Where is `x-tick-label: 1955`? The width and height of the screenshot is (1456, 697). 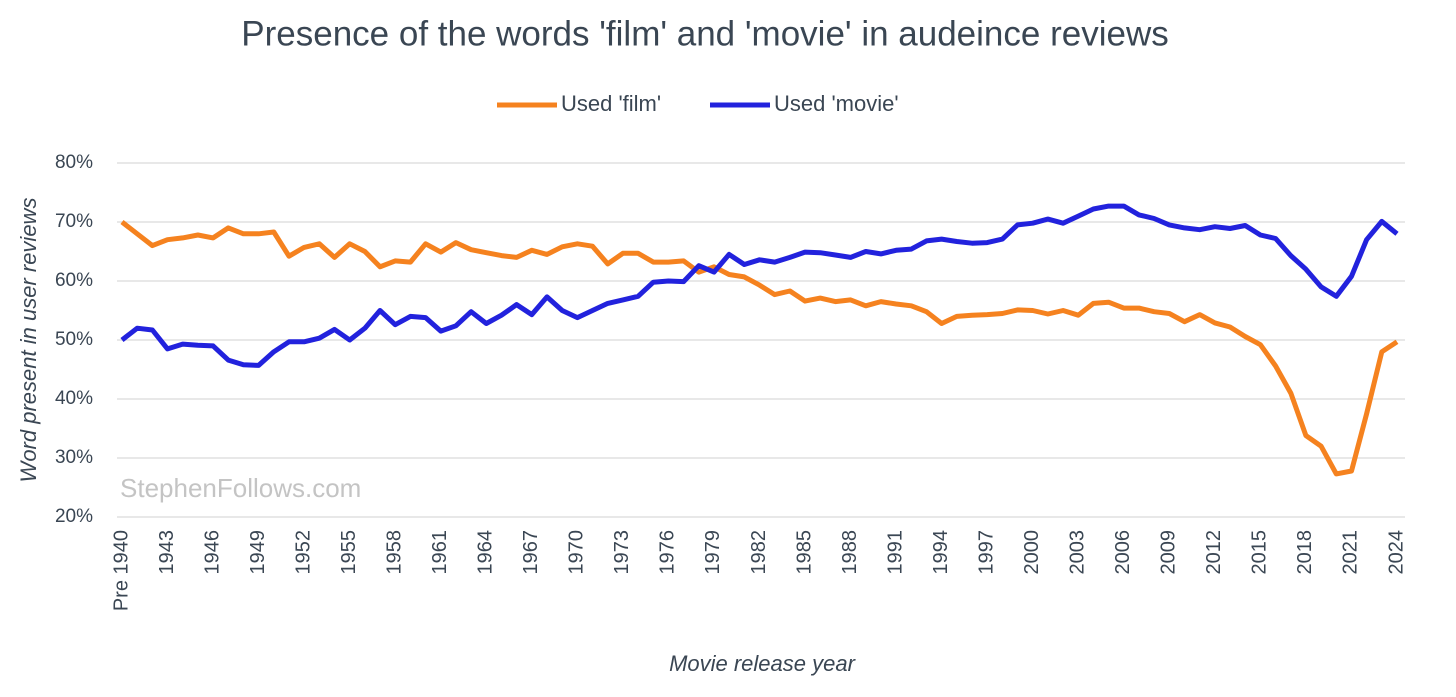
x-tick-label: 1955 is located at coordinates (349, 552).